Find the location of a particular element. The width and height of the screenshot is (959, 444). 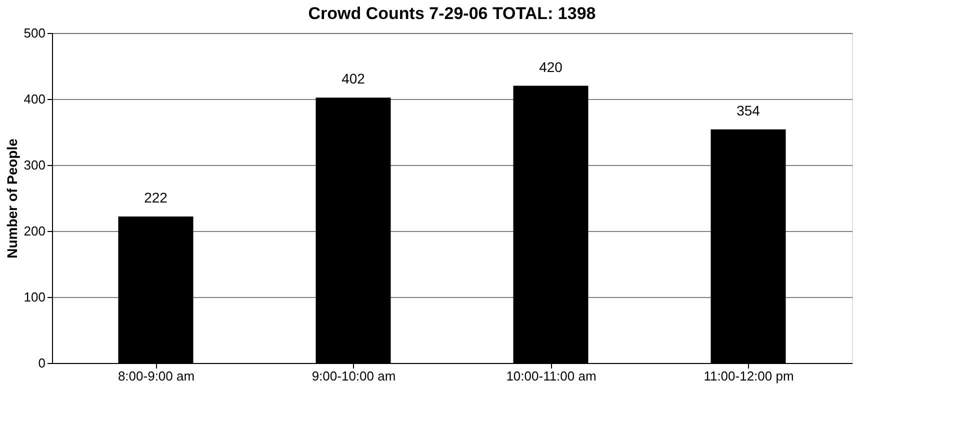

y-tick-label: 300 is located at coordinates (35, 165).